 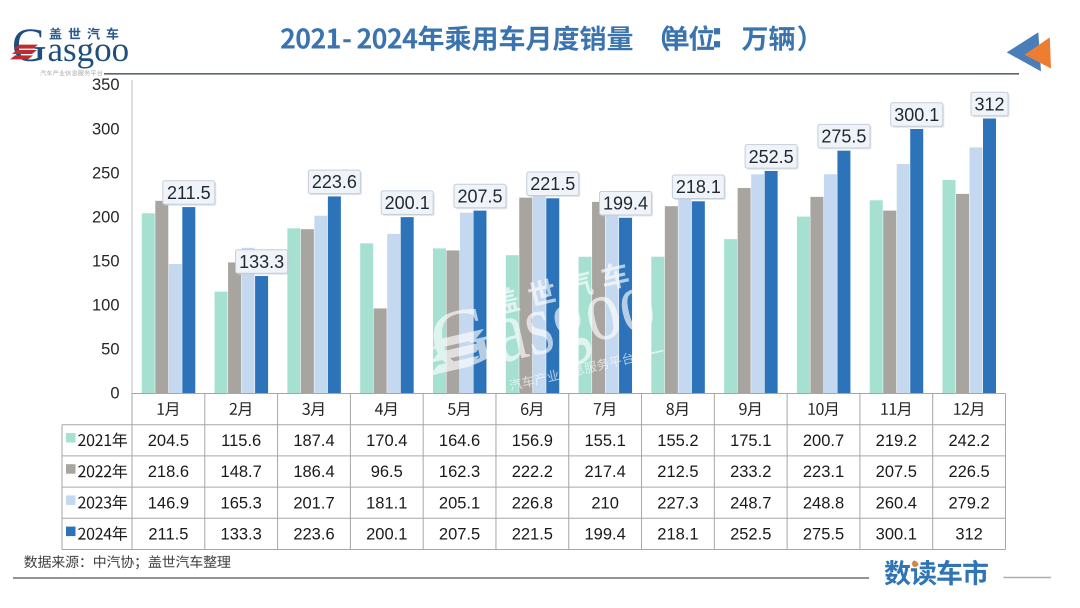 What do you see at coordinates (168, 441) in the screenshot?
I see `svg-text: 204.5` at bounding box center [168, 441].